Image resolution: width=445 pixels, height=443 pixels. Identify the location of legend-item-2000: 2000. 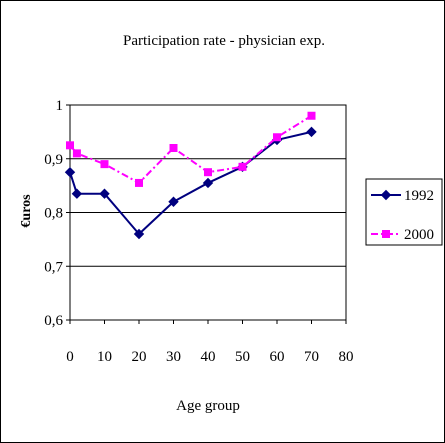
(402, 235).